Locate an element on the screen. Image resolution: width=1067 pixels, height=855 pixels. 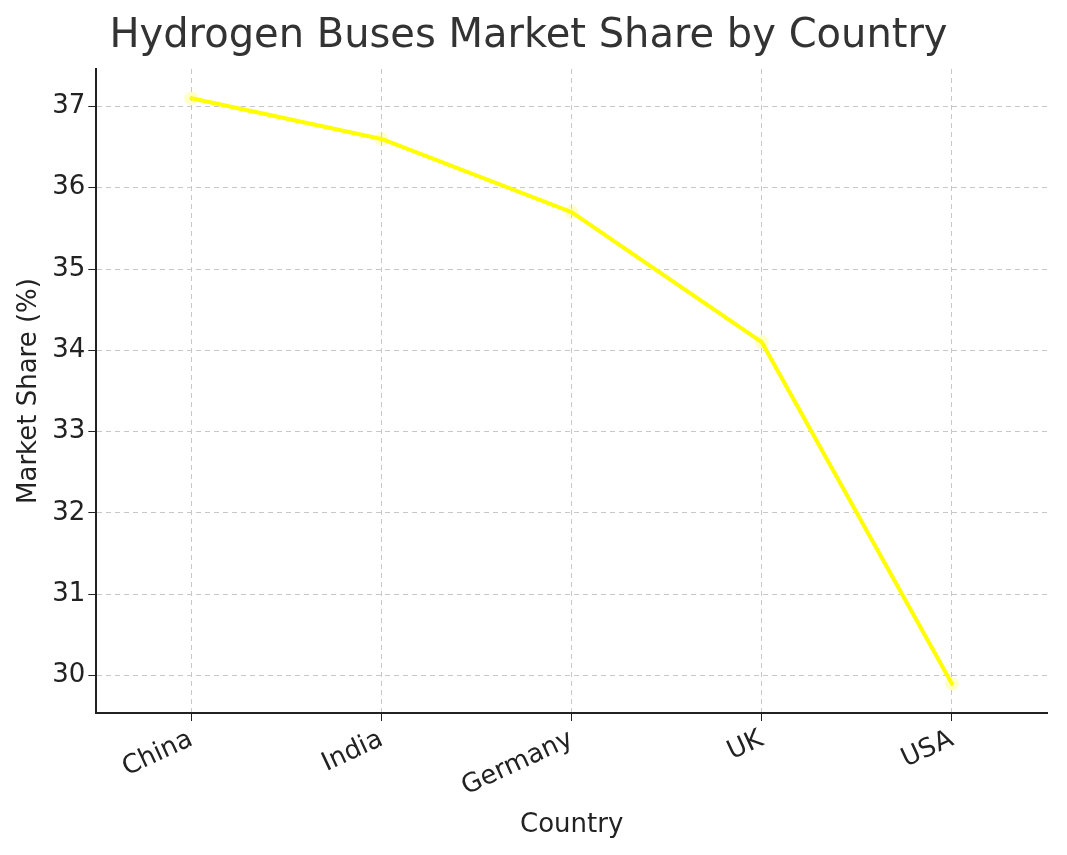
y-tick-label: 34 is located at coordinates (69, 348).